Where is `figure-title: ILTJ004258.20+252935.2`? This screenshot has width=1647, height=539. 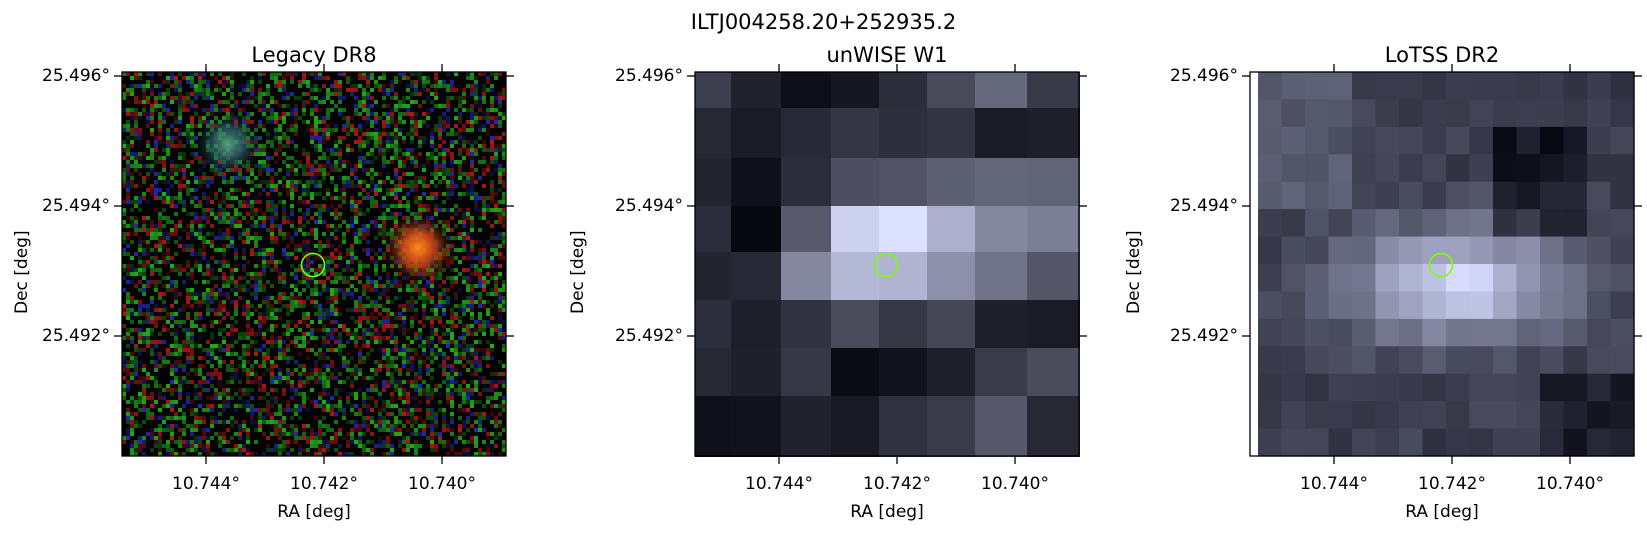
figure-title: ILTJ004258.20+252935.2 is located at coordinates (823, 22).